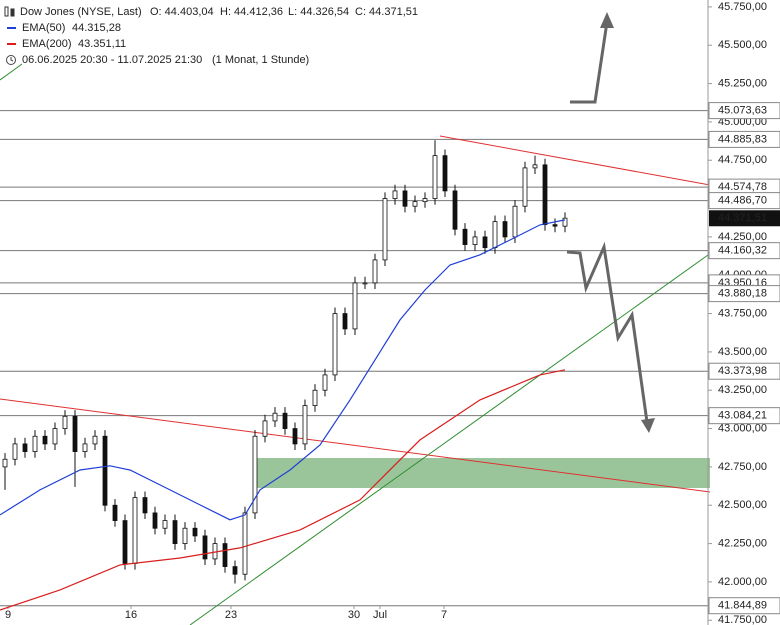 The width and height of the screenshot is (780, 625). Describe the element at coordinates (47, 44) in the screenshot. I see `legend-name: EMA(200)` at that location.